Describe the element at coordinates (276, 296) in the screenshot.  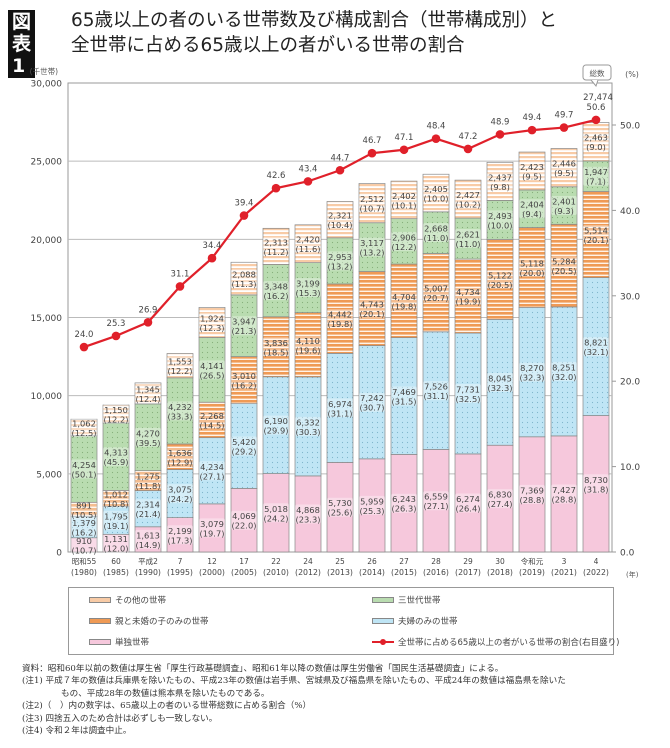
I see `segment-percent-label: (16.2)` at that location.